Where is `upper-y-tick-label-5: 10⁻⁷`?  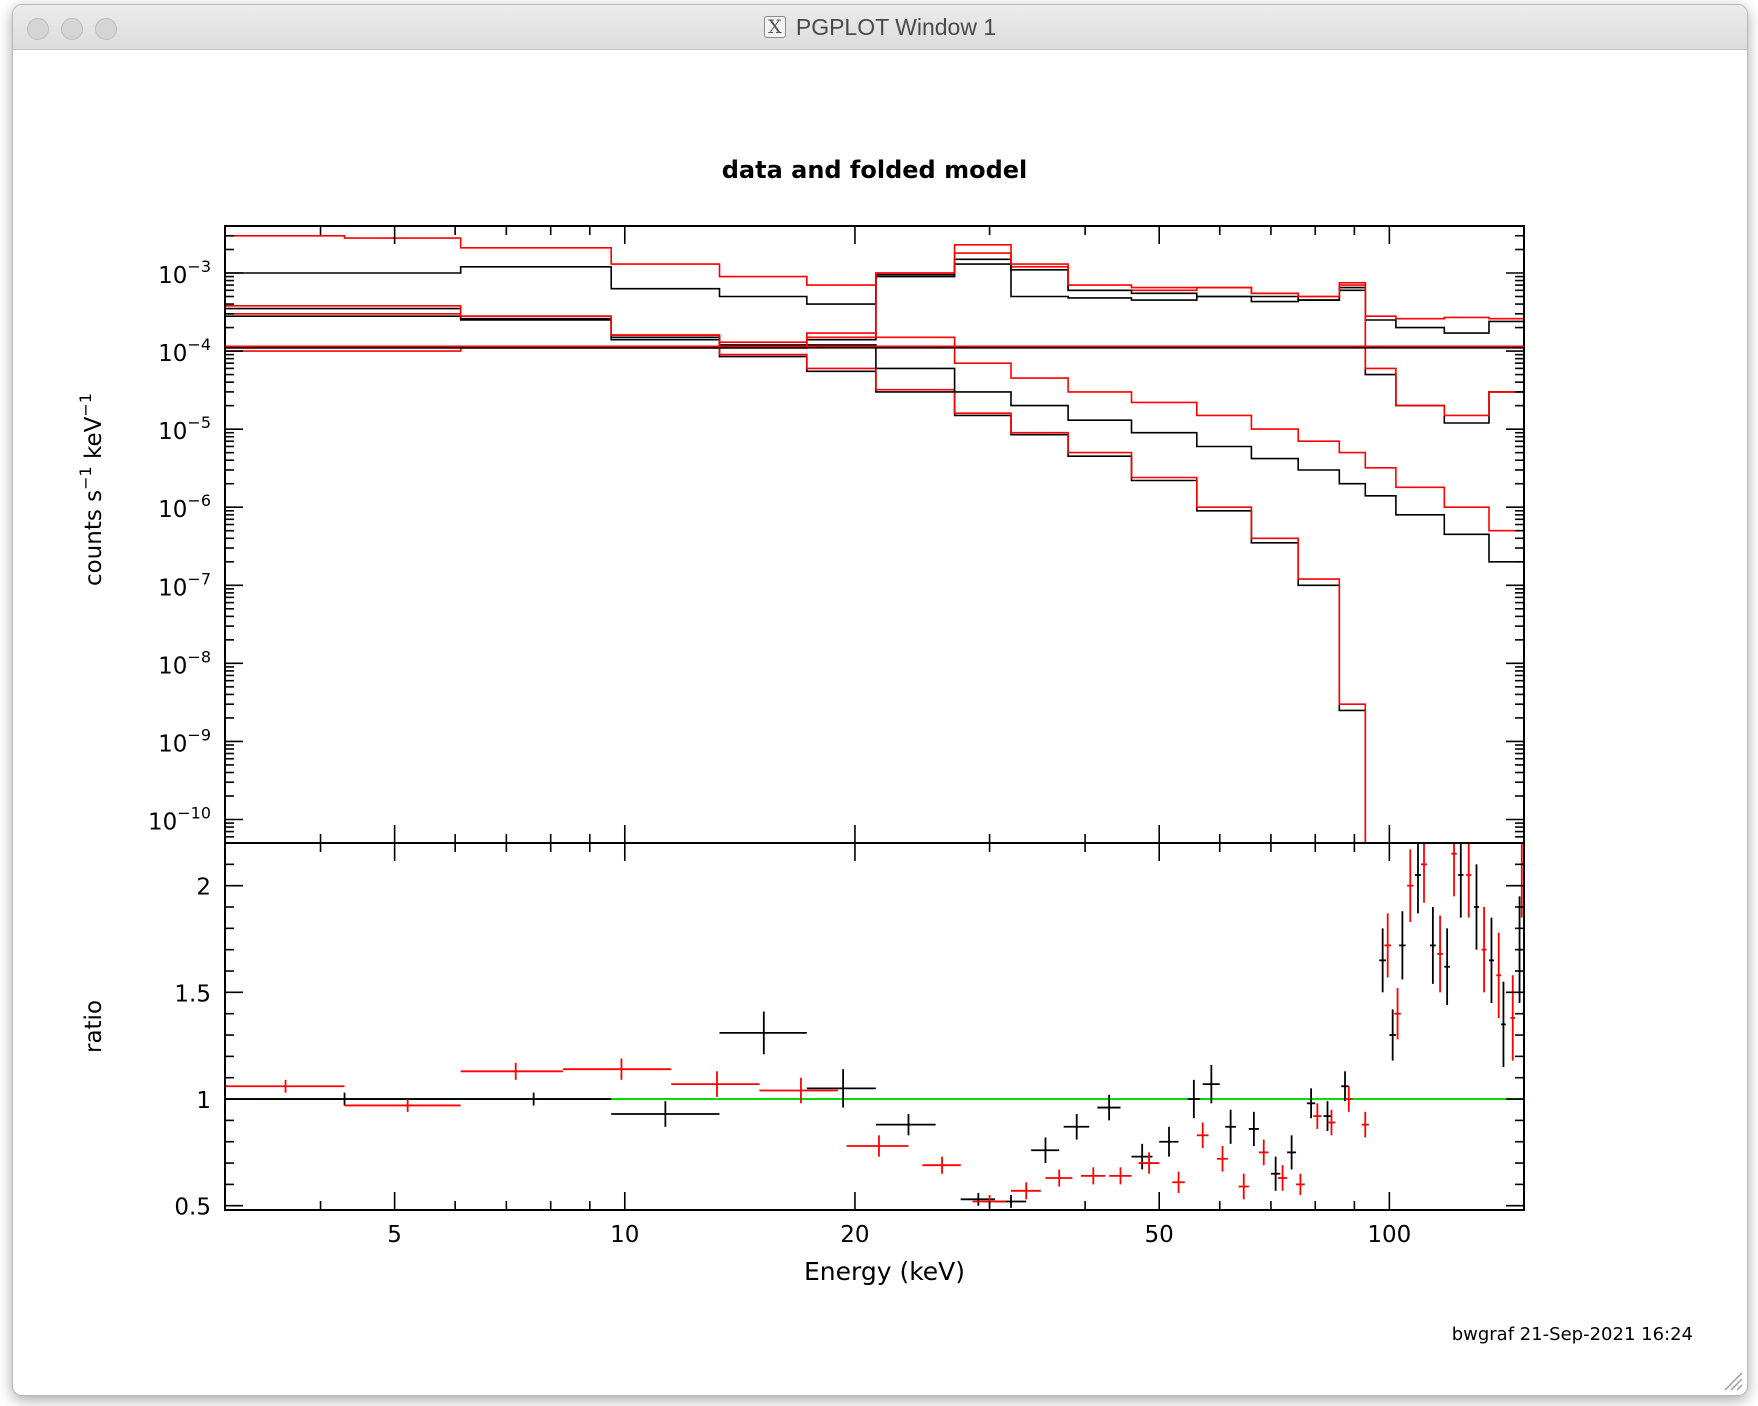 upper-y-tick-label-5: 10⁻⁷ is located at coordinates (184, 585).